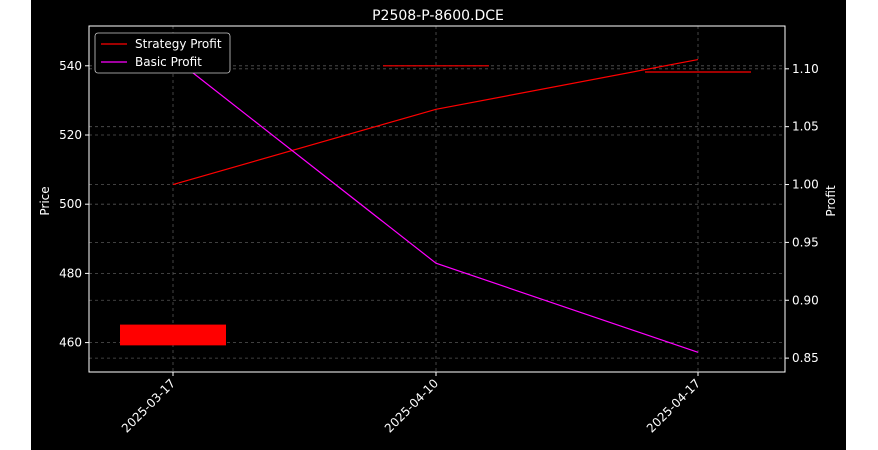  What do you see at coordinates (805, 127) in the screenshot?
I see `right-tick-label: 1.05` at bounding box center [805, 127].